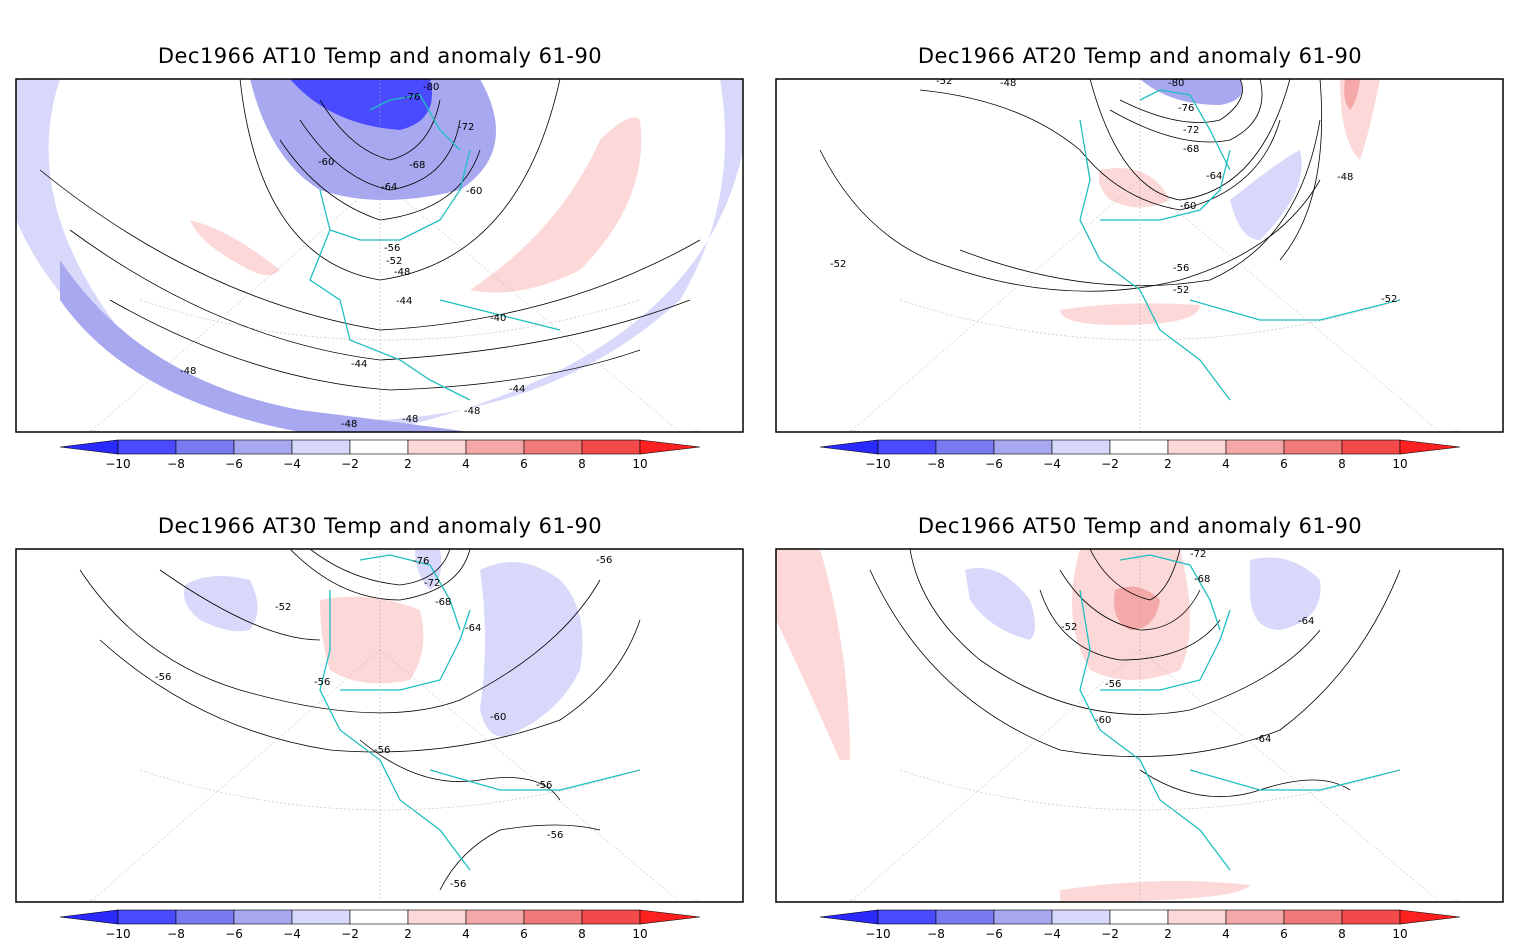 The image size is (1520, 940). What do you see at coordinates (1191, 92) in the screenshot?
I see `anomaly-neg-north` at bounding box center [1191, 92].